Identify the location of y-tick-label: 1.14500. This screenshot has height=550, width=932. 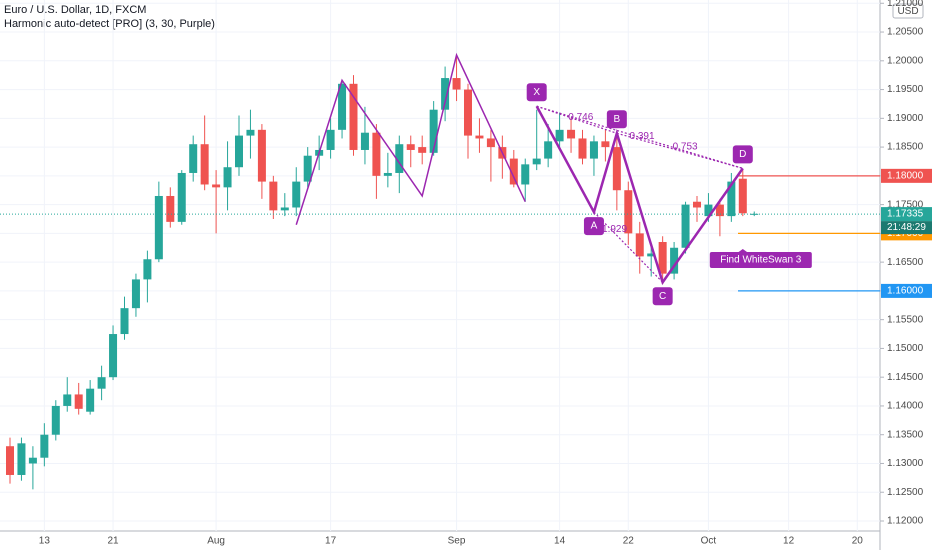
(905, 377).